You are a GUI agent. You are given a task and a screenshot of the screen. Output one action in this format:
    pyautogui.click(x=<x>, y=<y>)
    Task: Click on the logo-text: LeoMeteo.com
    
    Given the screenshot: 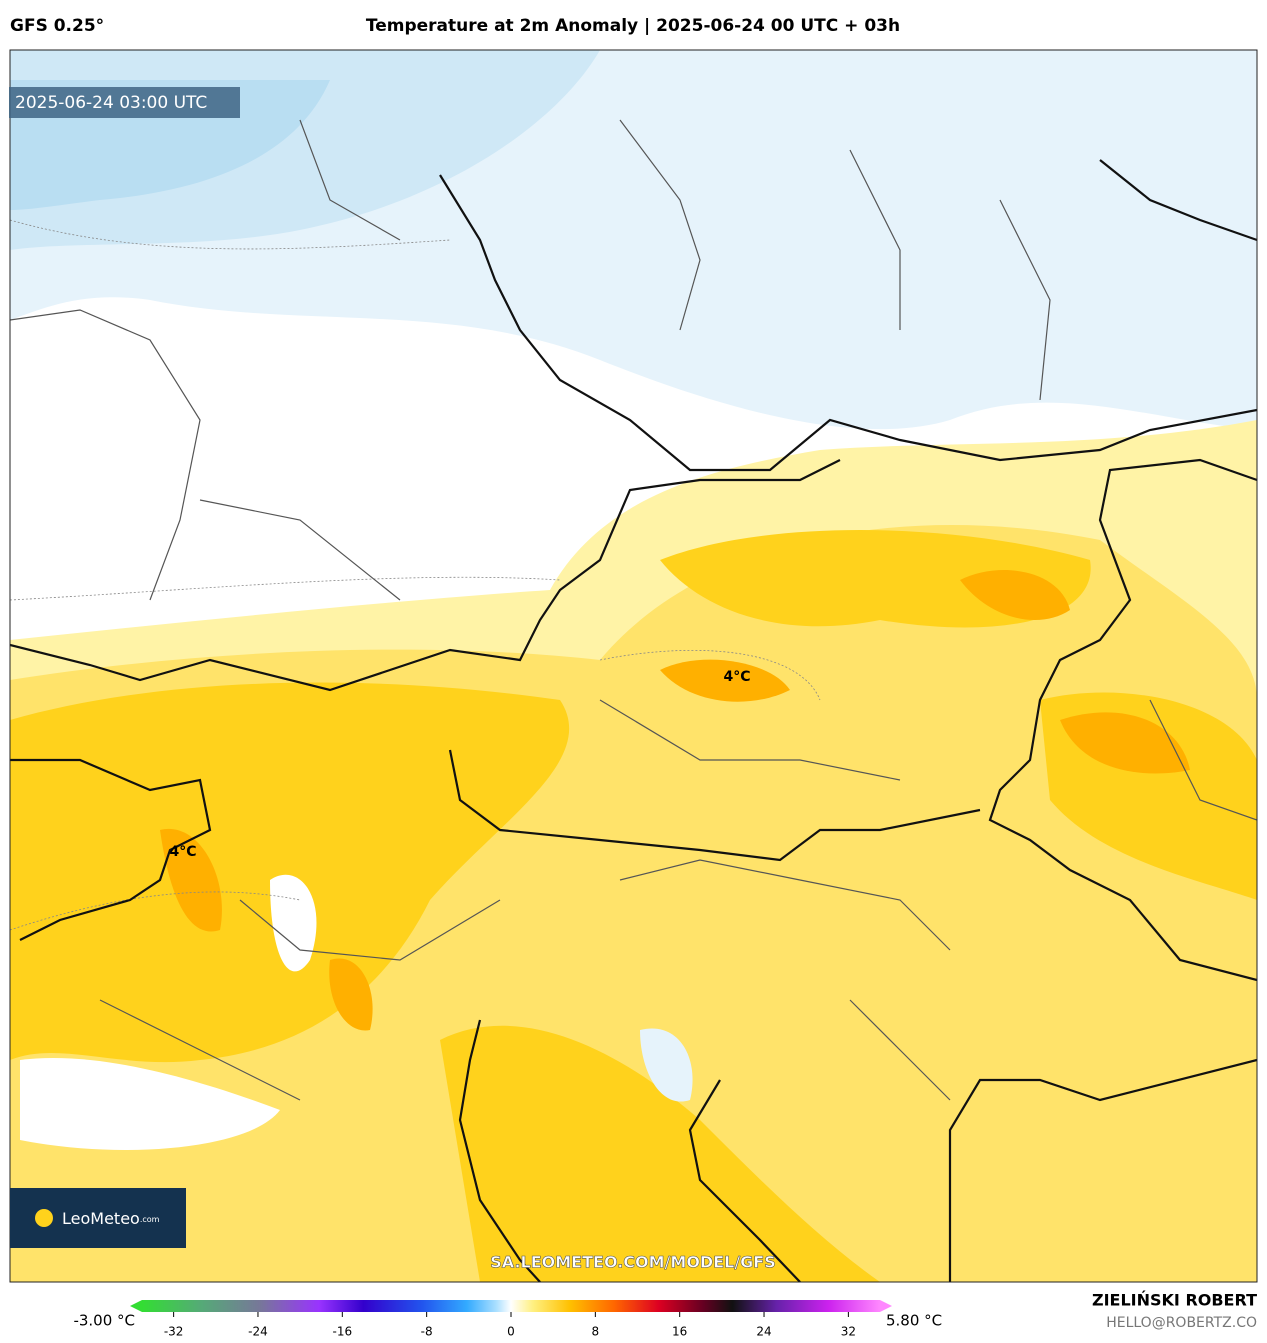 What is the action you would take?
    pyautogui.click(x=111, y=1218)
    